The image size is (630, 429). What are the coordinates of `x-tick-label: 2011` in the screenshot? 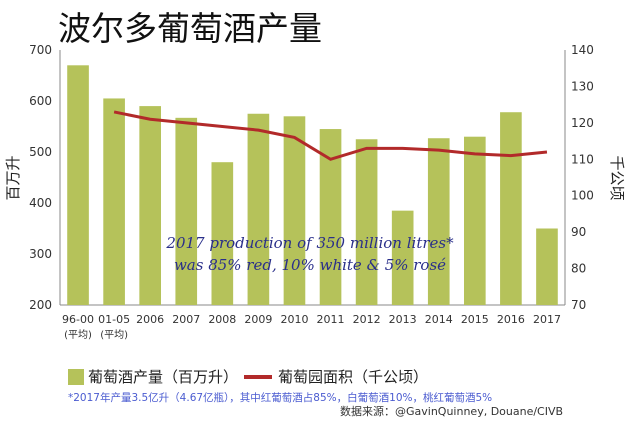 It's located at (331, 319).